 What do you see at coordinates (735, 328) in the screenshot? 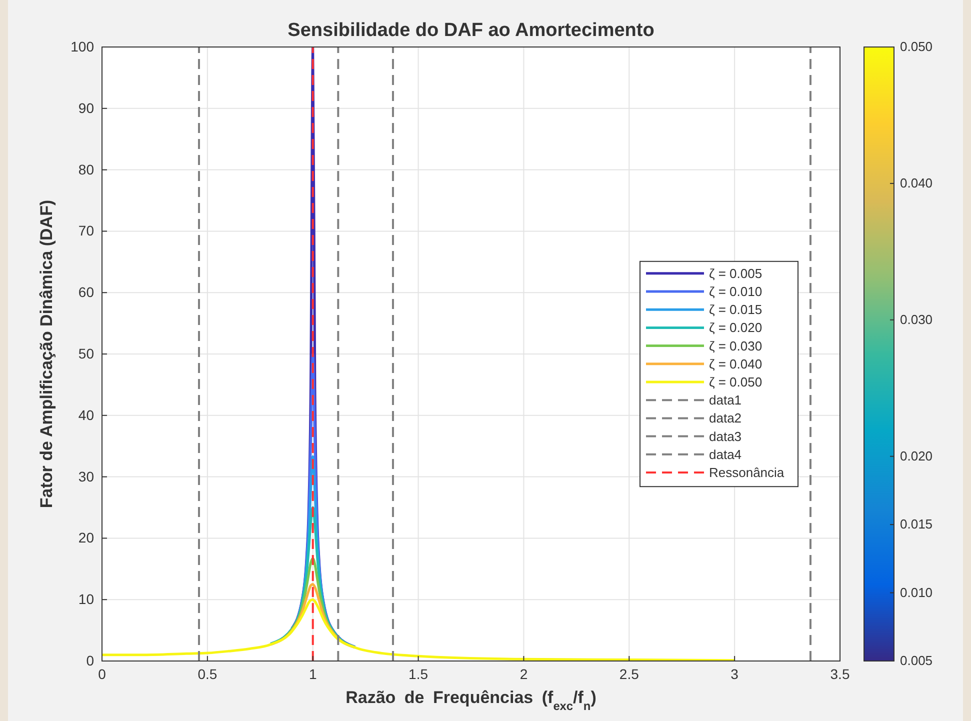
I see `legend-label: ζ = 0.020` at bounding box center [735, 328].